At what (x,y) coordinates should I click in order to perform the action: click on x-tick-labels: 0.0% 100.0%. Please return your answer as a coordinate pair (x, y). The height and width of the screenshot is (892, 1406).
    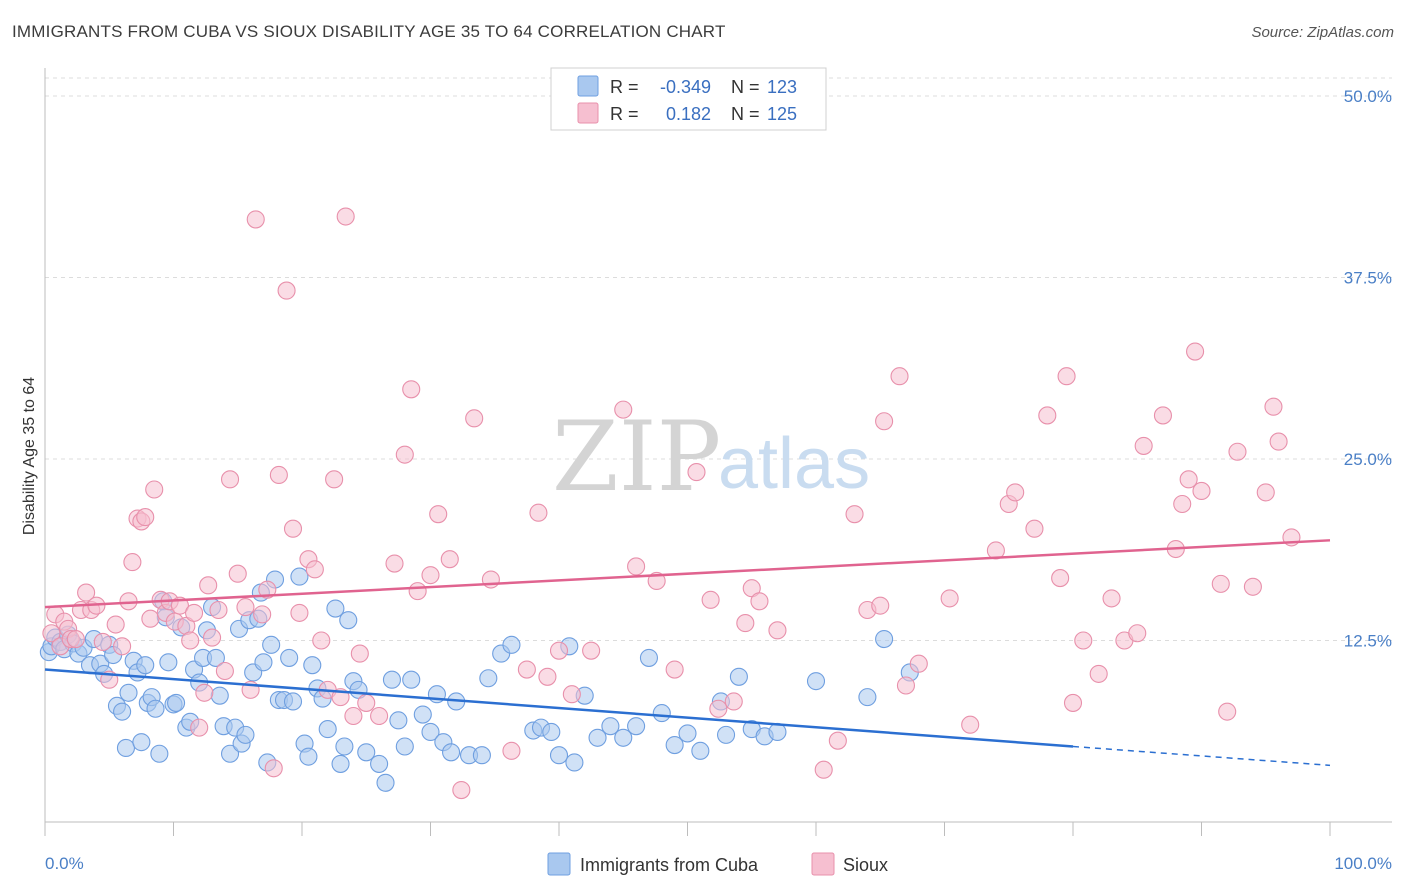
    Looking at the image, I should click on (718, 863).